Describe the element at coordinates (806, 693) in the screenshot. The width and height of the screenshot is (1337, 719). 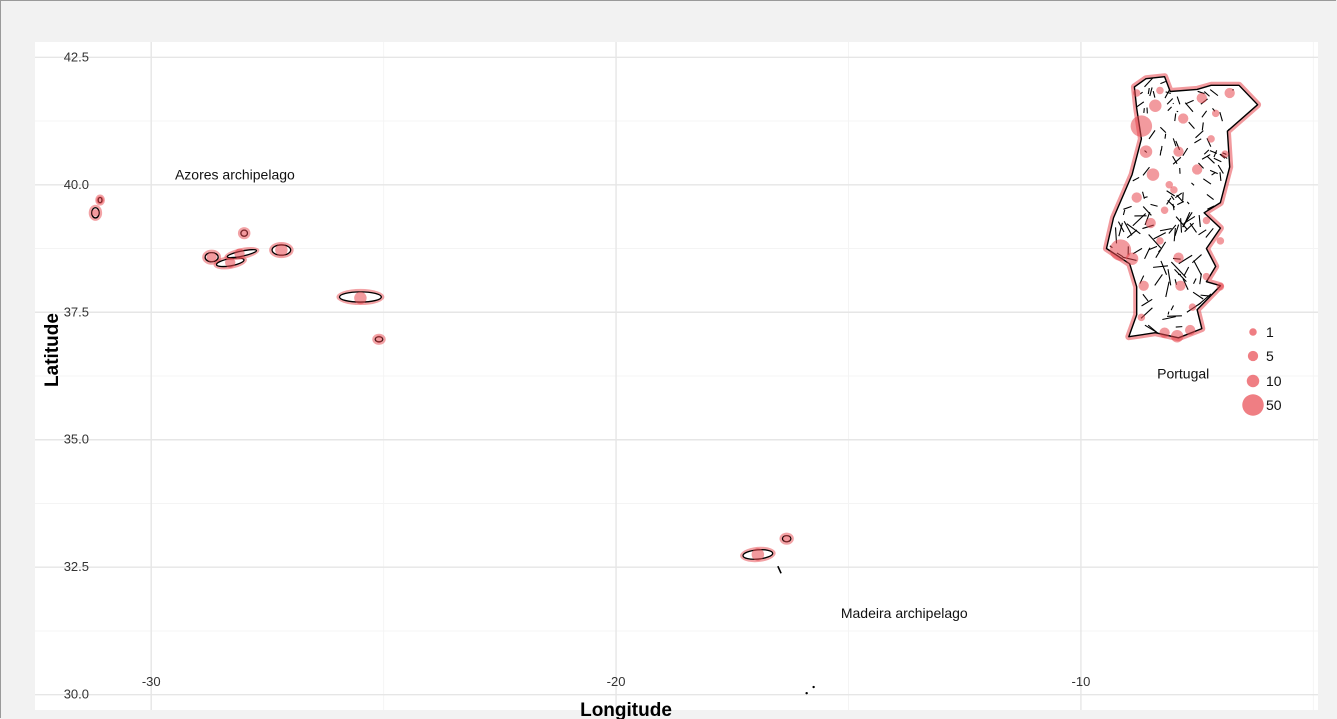
I see `selvagens-islands` at that location.